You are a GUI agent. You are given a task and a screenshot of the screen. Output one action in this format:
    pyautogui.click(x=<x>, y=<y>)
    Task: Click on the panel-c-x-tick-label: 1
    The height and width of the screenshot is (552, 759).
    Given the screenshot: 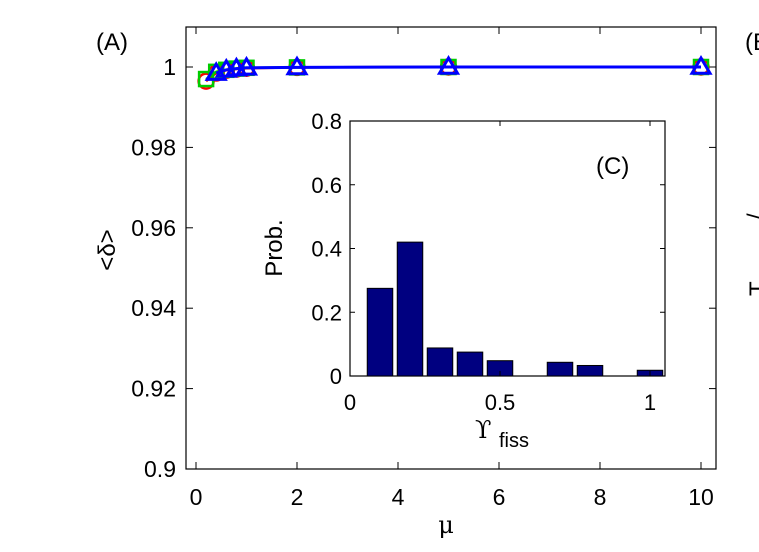 What is the action you would take?
    pyautogui.click(x=650, y=402)
    